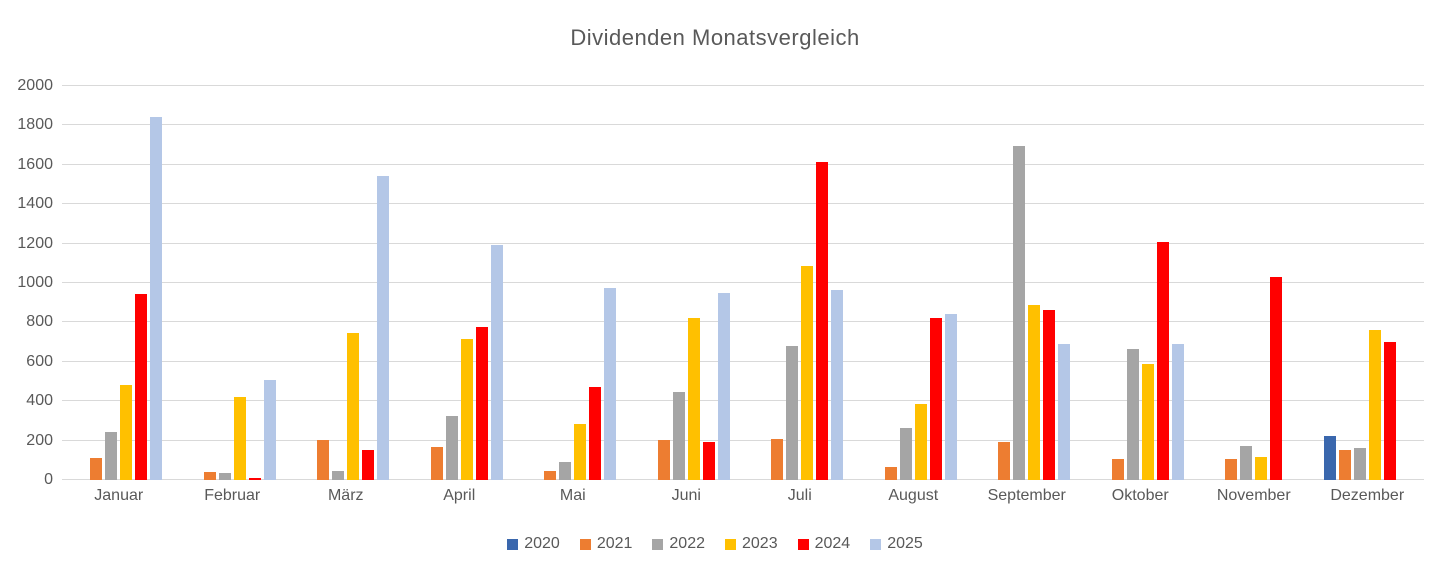  What do you see at coordinates (48, 479) in the screenshot?
I see `y-tick-0: 0` at bounding box center [48, 479].